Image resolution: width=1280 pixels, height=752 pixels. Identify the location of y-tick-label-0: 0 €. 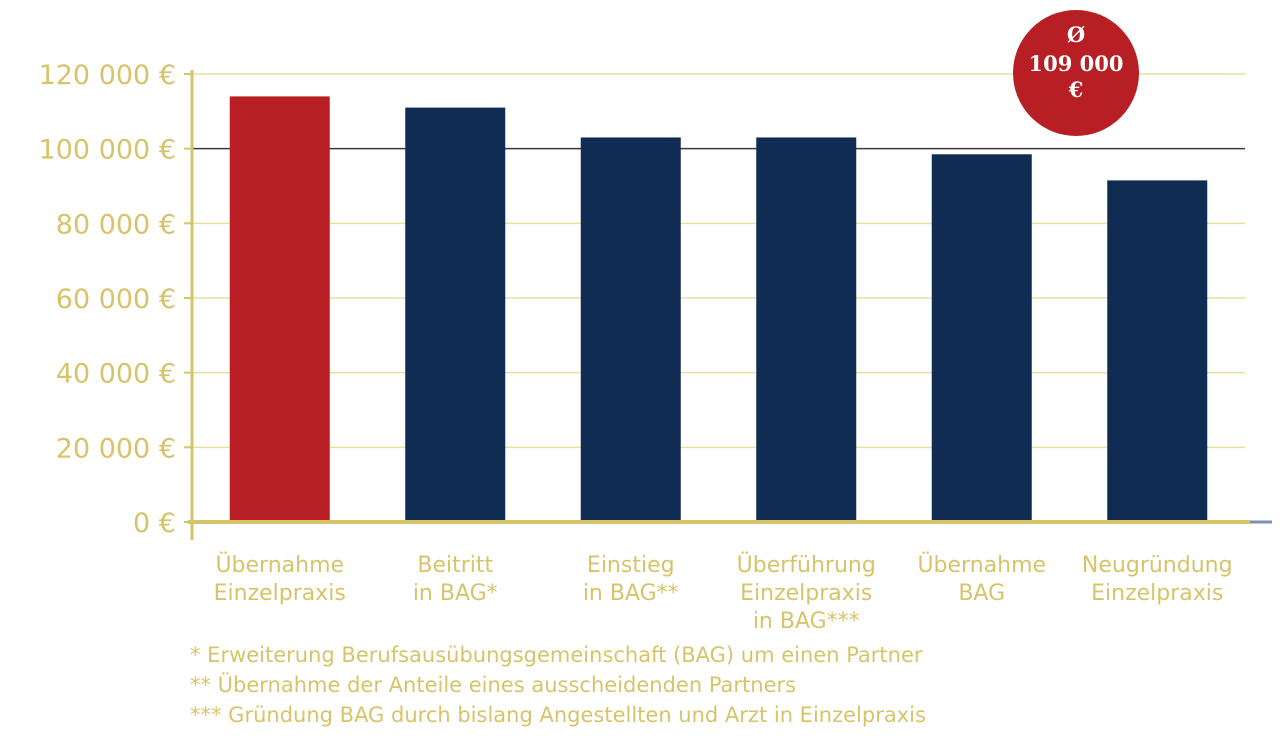
(154, 523).